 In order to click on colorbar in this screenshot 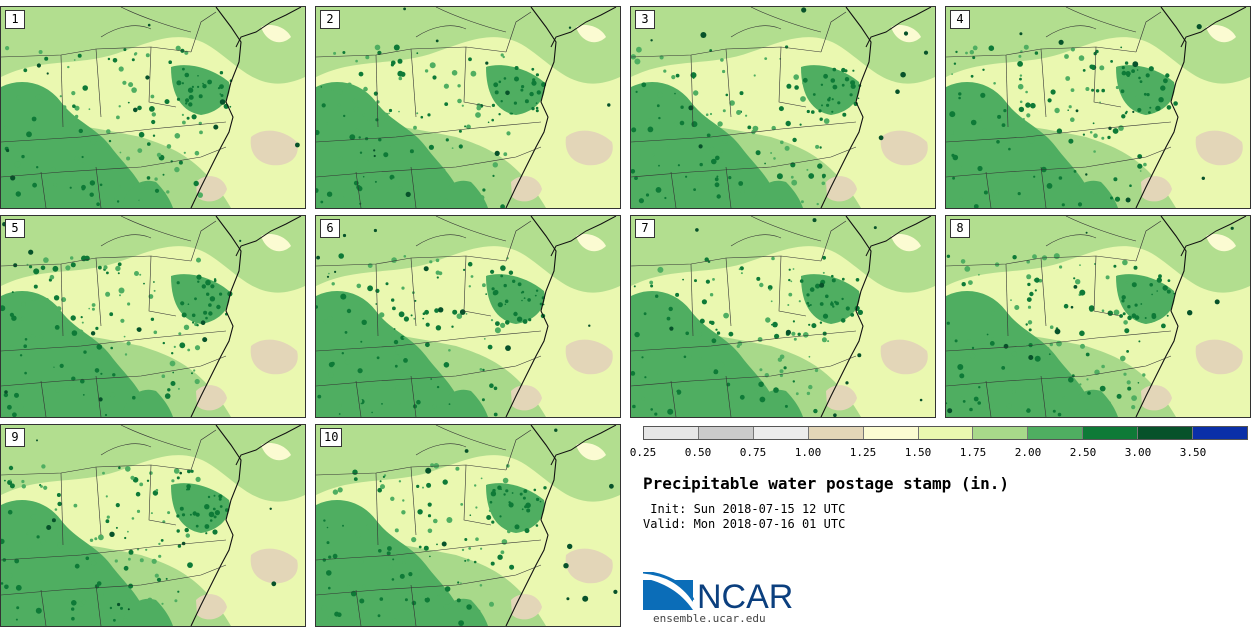, I will do `click(945, 433)`.